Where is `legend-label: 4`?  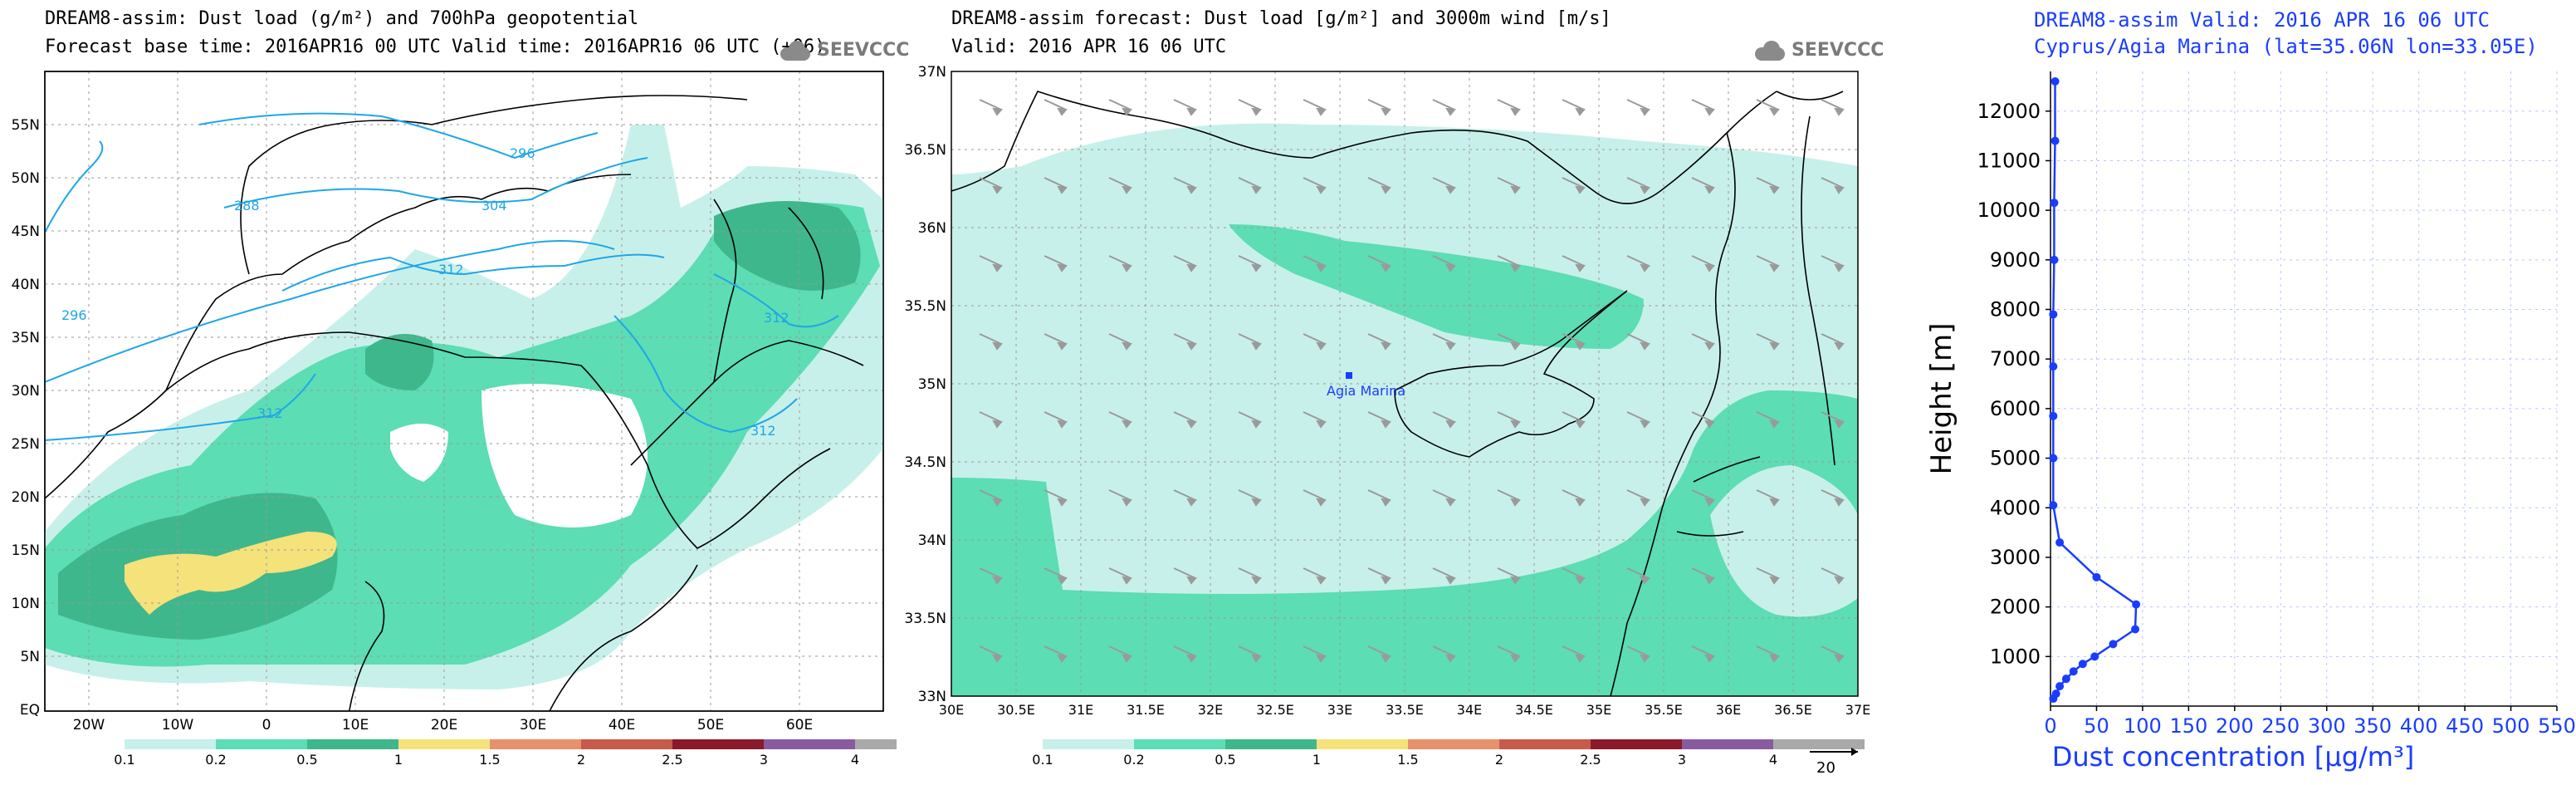 legend-label: 4 is located at coordinates (1773, 760).